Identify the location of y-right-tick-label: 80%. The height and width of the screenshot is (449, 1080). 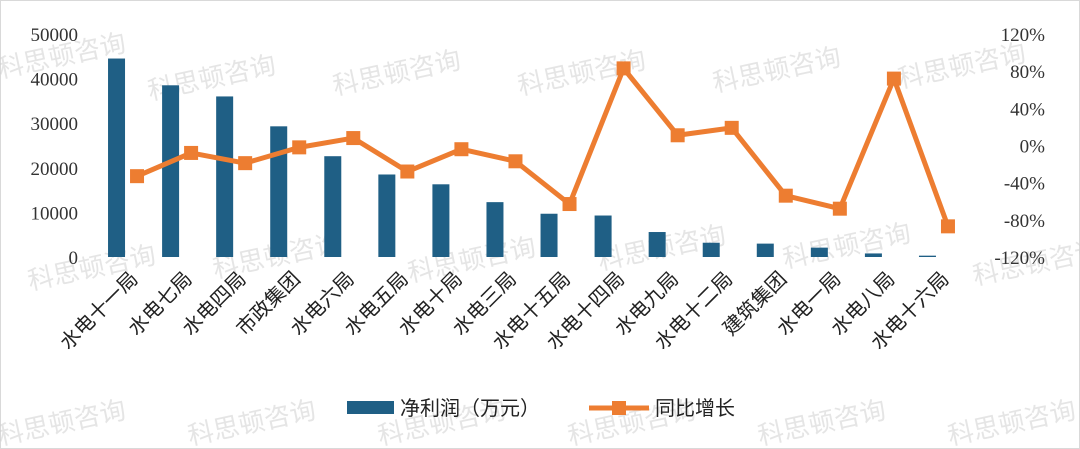
(1027, 72).